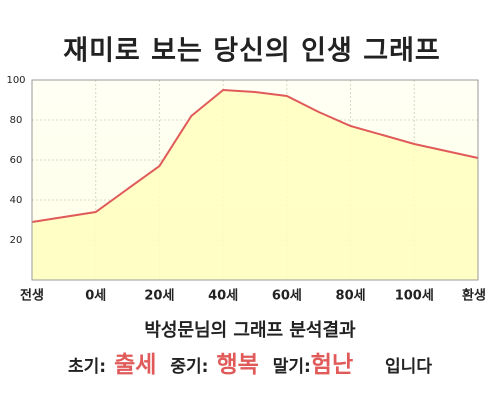  I want to click on y-tick-label: 40, so click(16, 200).